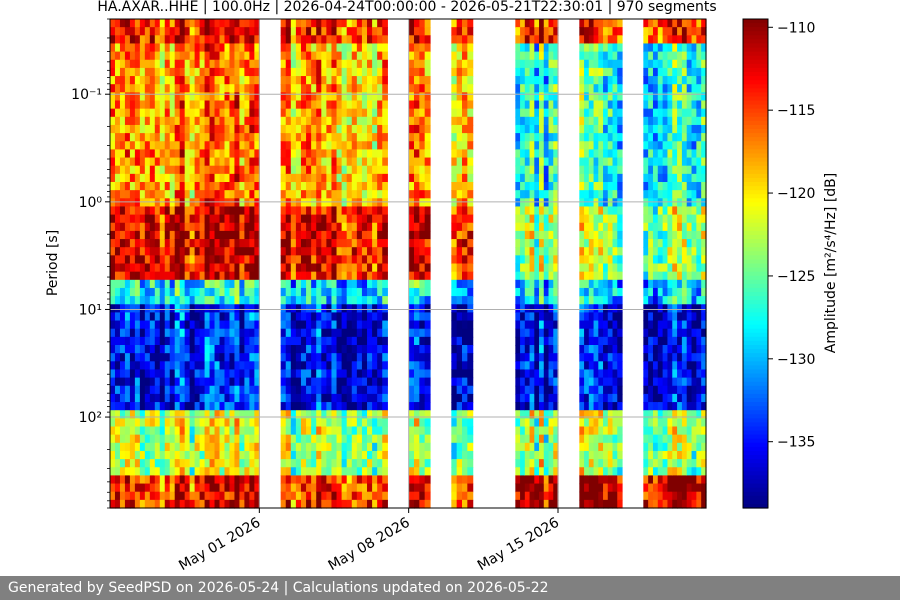 The width and height of the screenshot is (900, 600). Describe the element at coordinates (90, 310) in the screenshot. I see `y-tick-label: 10¹` at that location.